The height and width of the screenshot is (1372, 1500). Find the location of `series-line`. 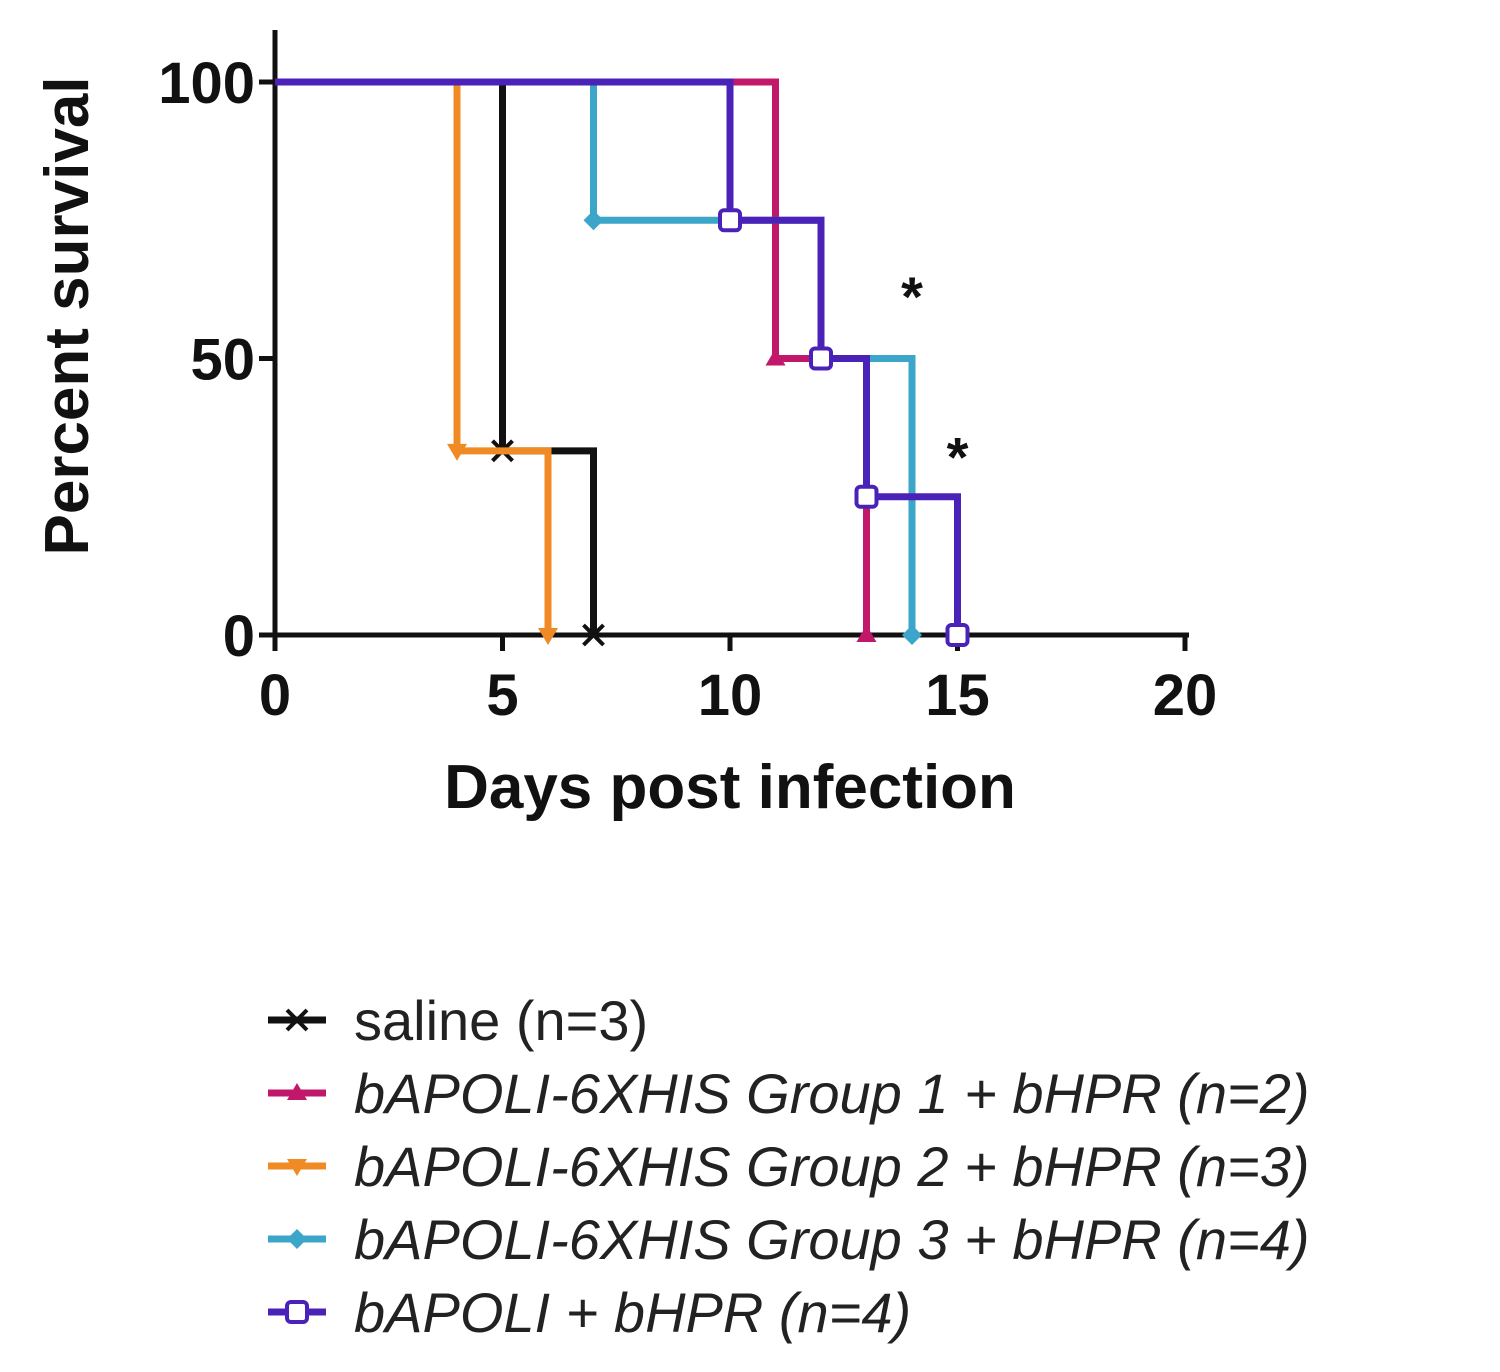

series-line is located at coordinates (413, 356).